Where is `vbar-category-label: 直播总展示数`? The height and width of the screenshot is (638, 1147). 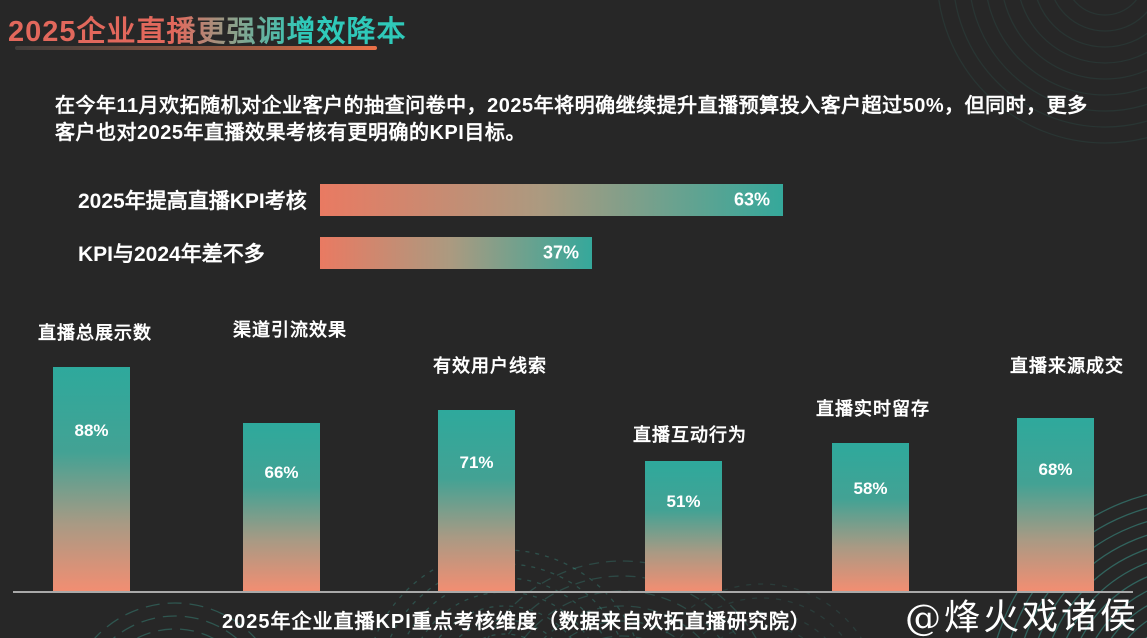
vbar-category-label: 直播总展示数 is located at coordinates (95, 333).